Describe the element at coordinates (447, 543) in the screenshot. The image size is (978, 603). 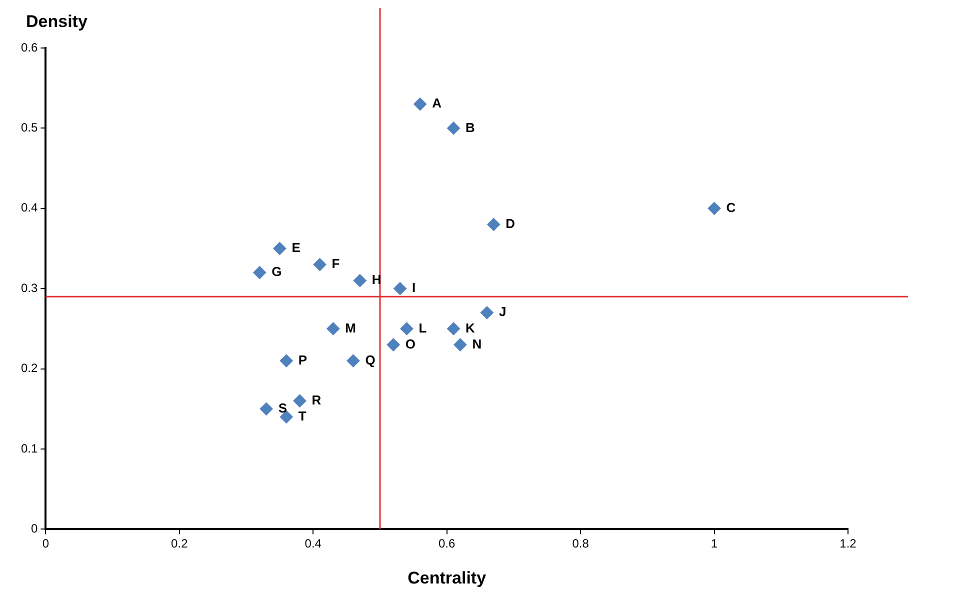
I see `x-tick-label: 0.6` at that location.